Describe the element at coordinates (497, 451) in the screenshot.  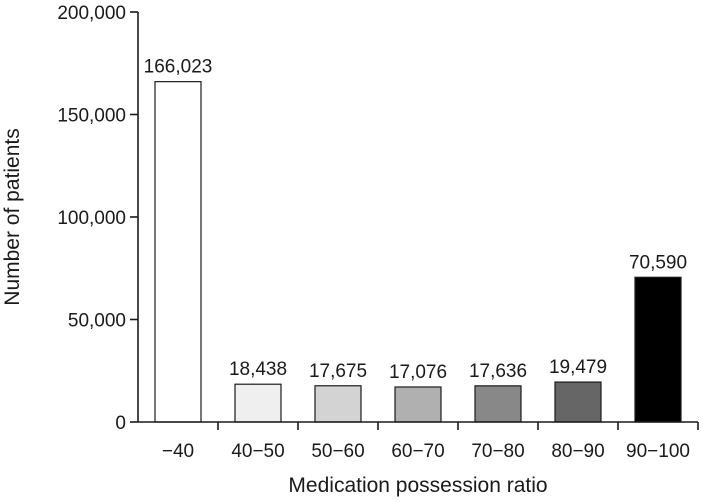
I see `x-tick-label: 70−80` at that location.